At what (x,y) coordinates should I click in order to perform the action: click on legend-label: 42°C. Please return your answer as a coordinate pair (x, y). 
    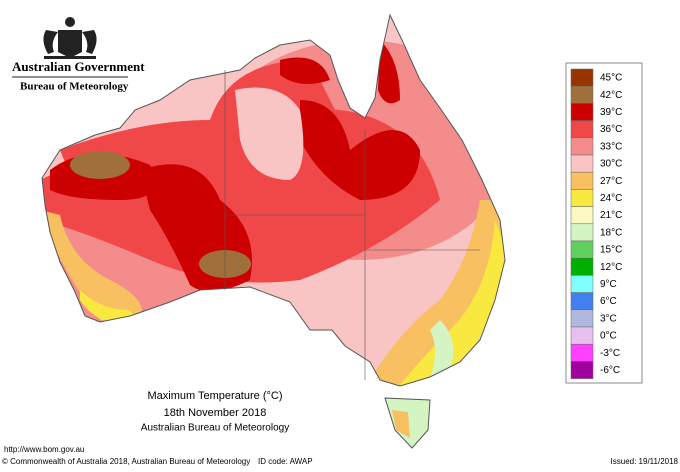
    Looking at the image, I should click on (611, 95).